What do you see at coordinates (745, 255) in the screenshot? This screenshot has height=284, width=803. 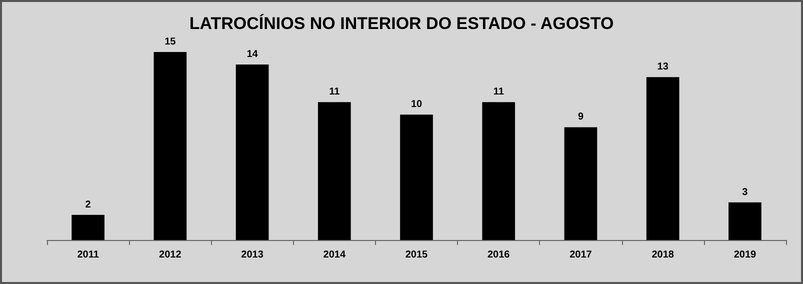 I see `x-tick-label: 2019` at bounding box center [745, 255].